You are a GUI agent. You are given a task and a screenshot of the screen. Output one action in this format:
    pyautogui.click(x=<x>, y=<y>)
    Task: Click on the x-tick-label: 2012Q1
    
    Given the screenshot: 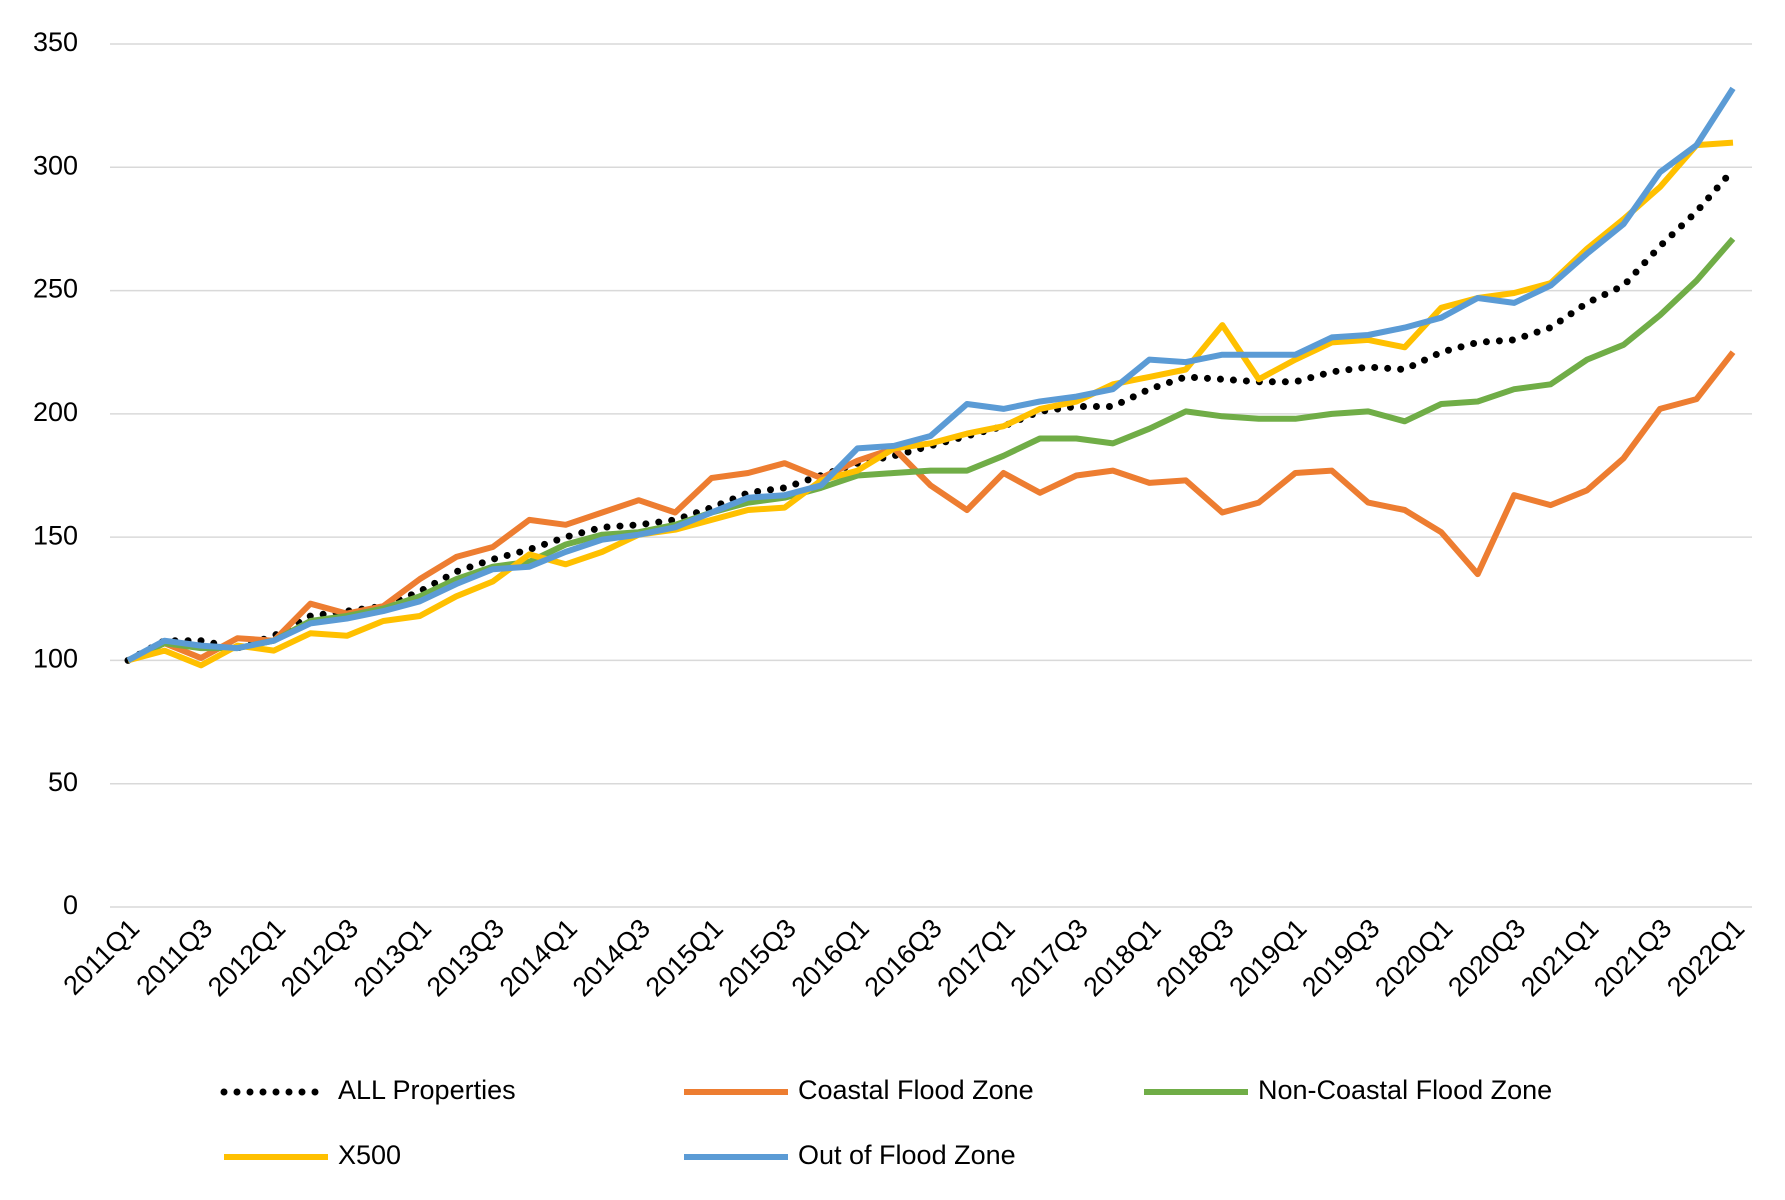 What is the action you would take?
    pyautogui.click(x=246, y=957)
    